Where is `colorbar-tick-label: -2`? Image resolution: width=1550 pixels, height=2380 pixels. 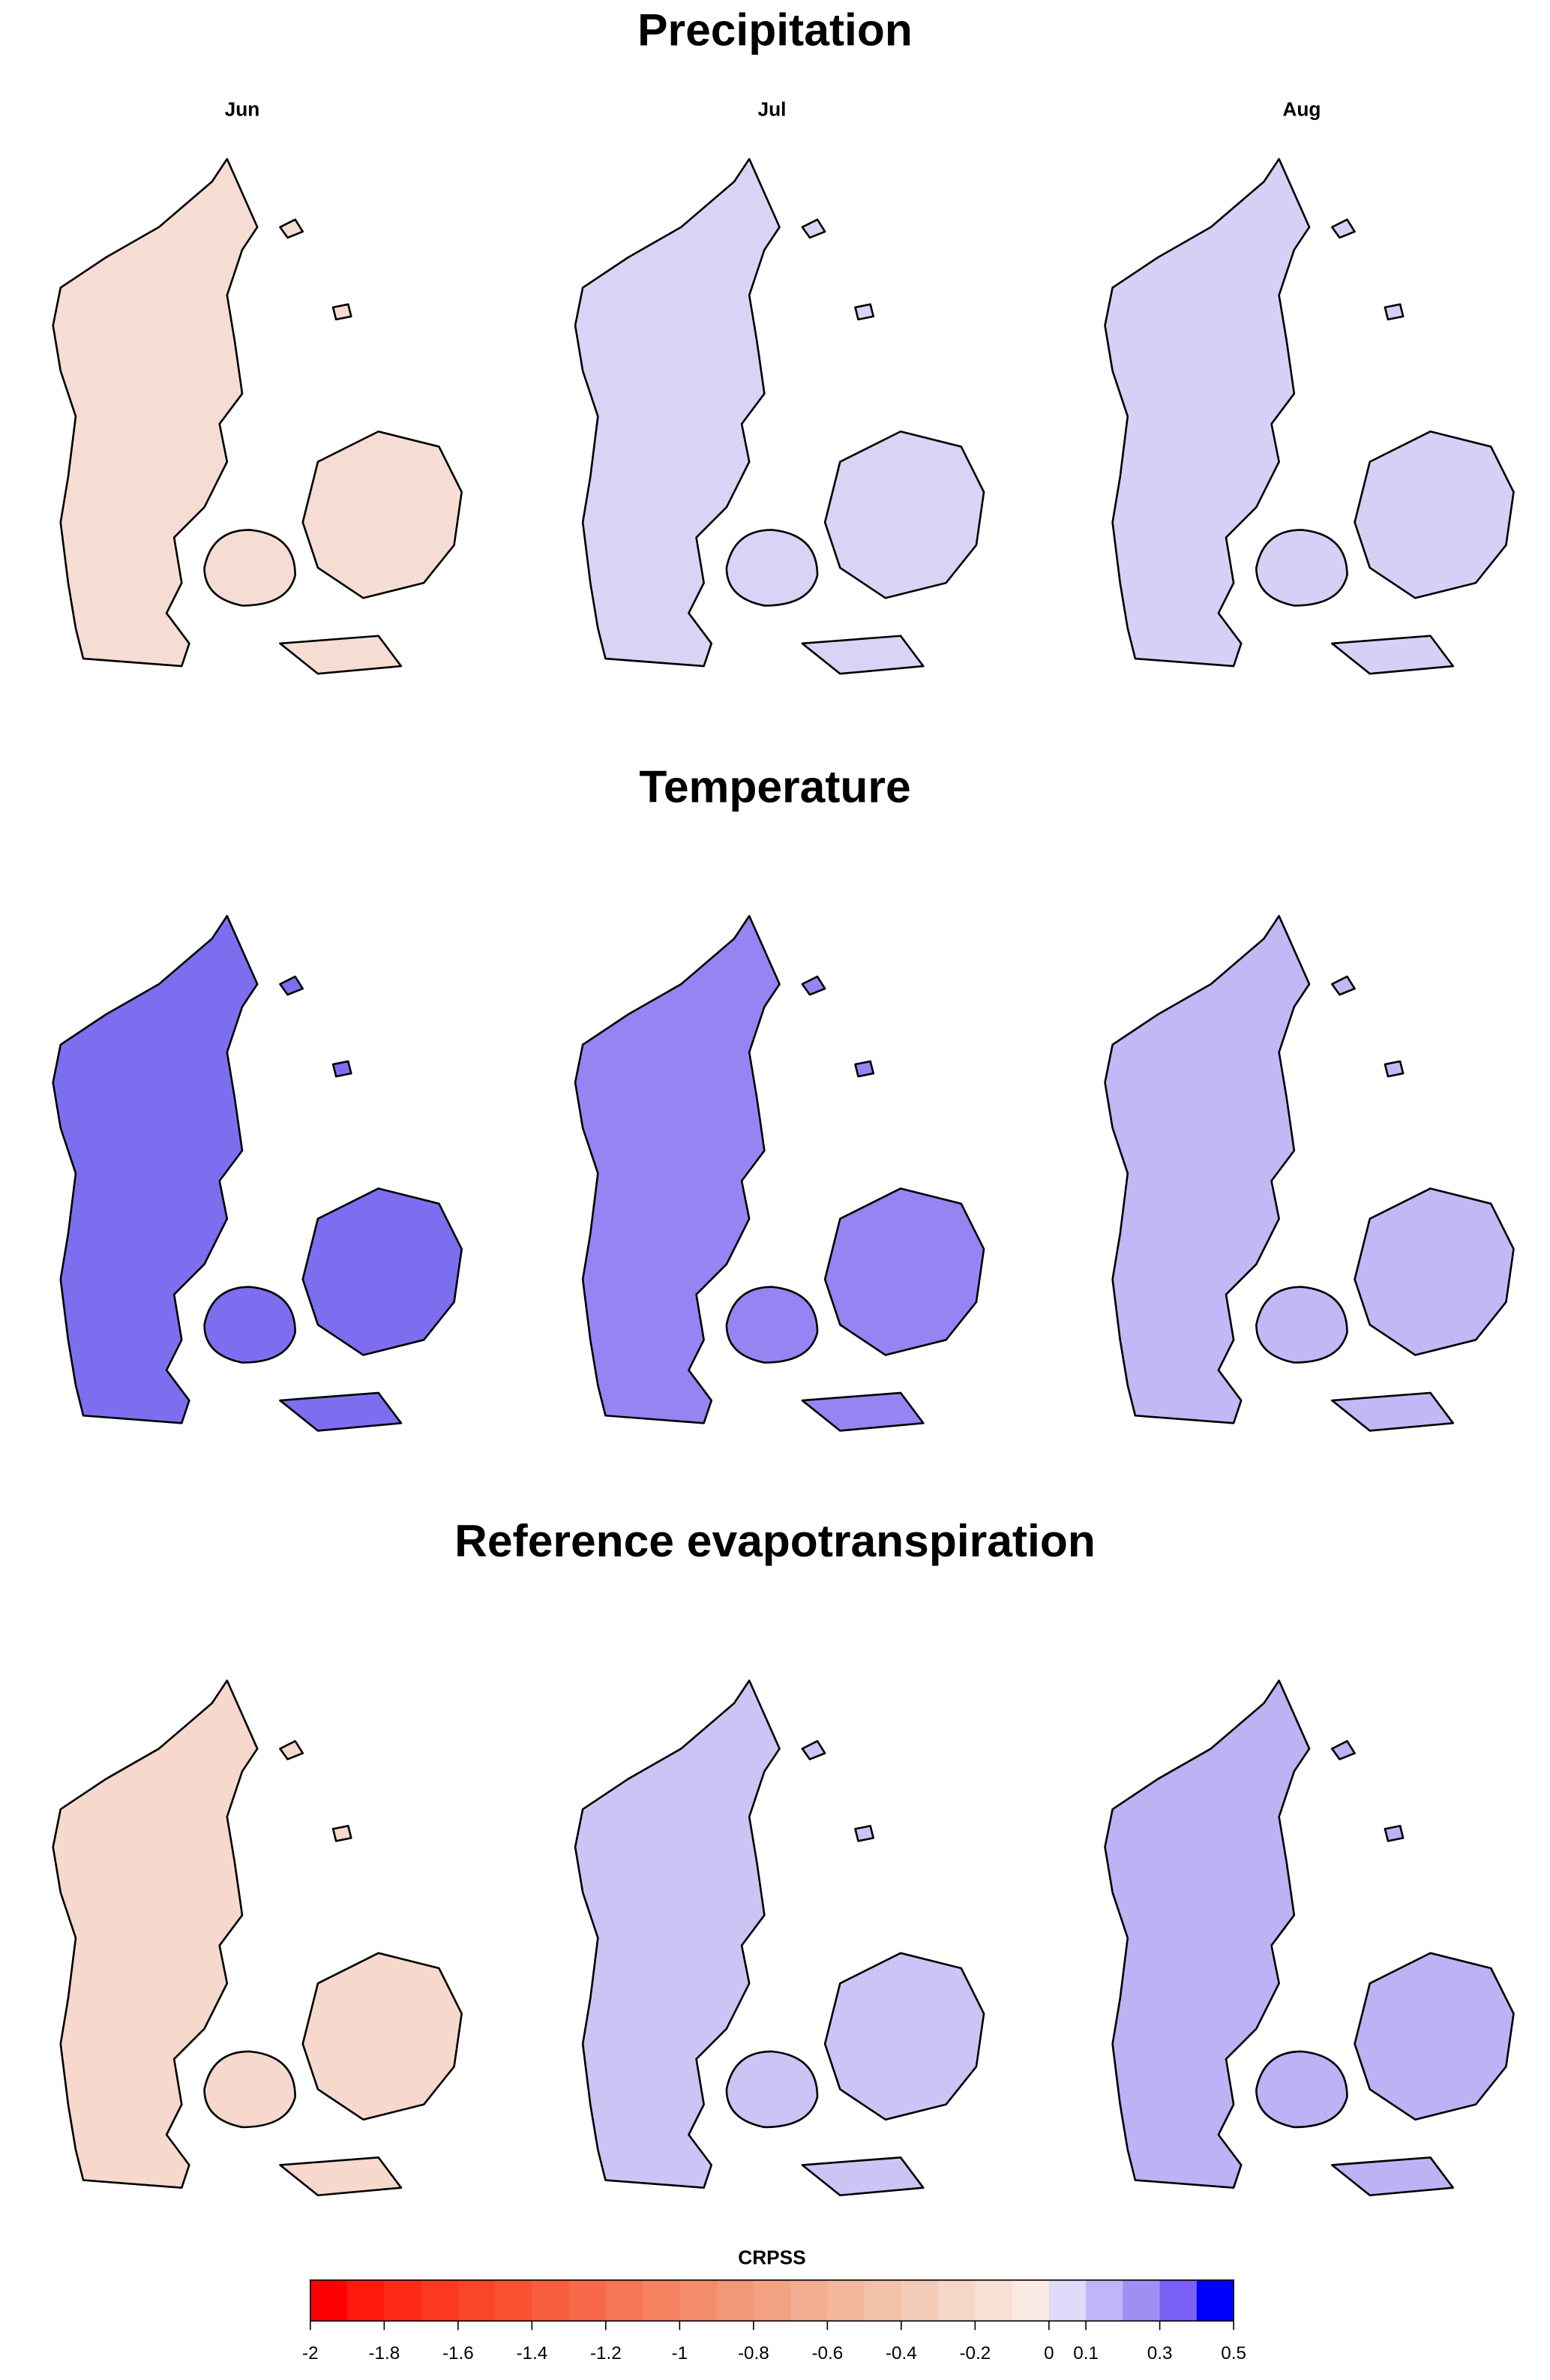
colorbar-tick-label: -2 is located at coordinates (310, 2353).